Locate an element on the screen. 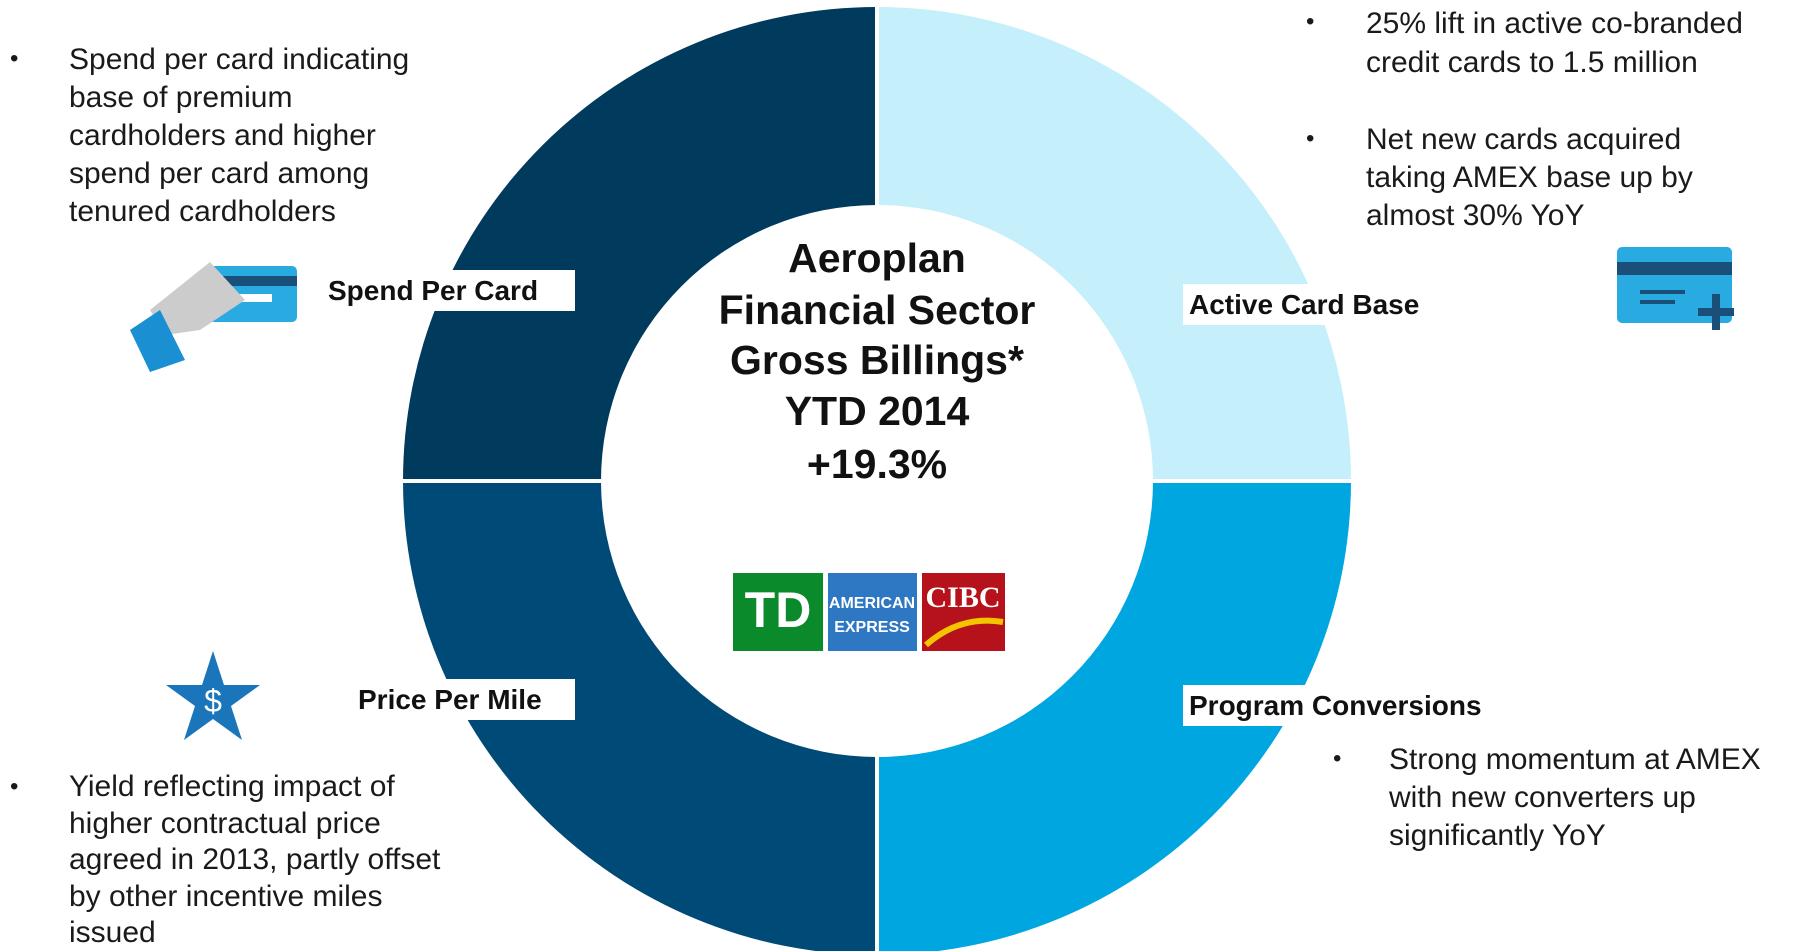 The width and height of the screenshot is (1796, 952). segment-spend is located at coordinates (640, 244).